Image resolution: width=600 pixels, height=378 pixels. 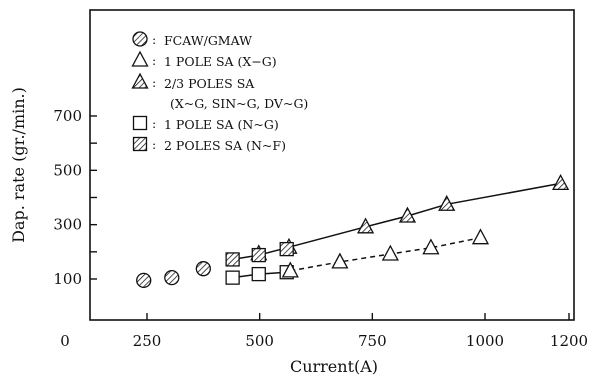 I want to click on y-tick-label: 700, so click(x=67, y=116).